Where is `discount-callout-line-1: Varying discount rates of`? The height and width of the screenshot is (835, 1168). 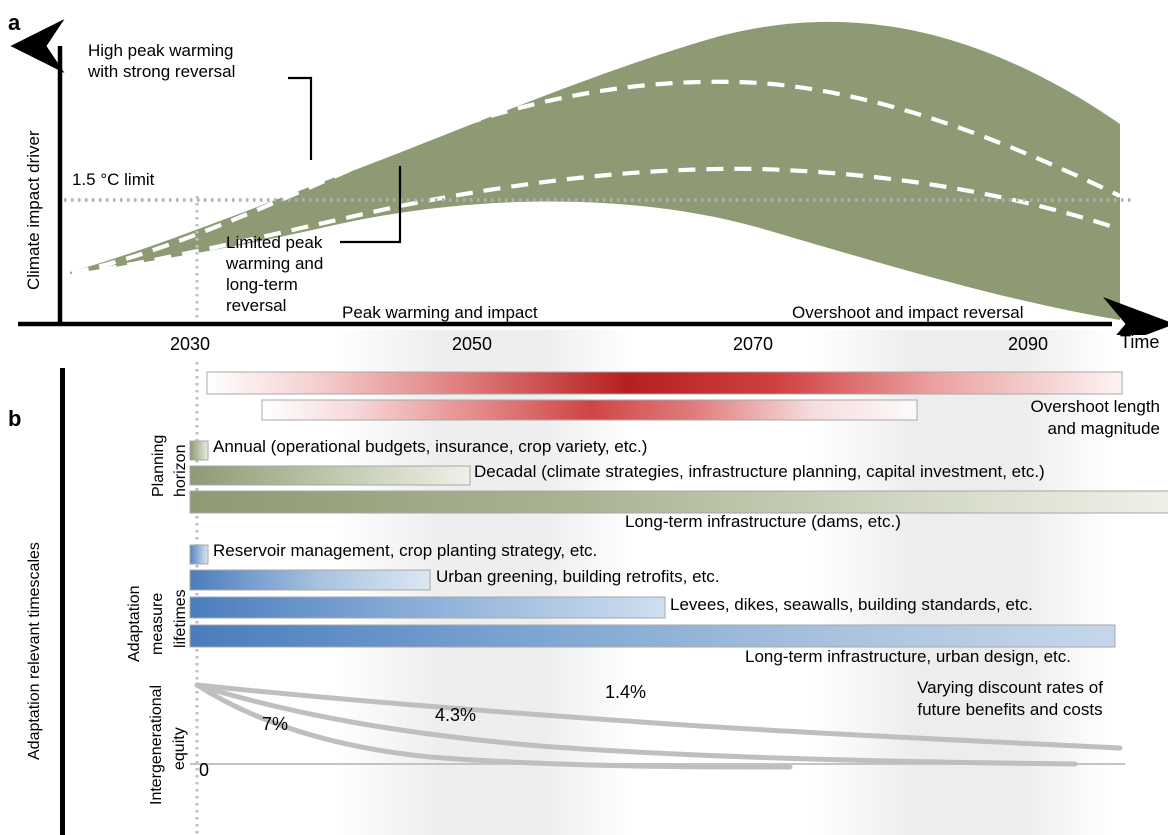
discount-callout-line-1: Varying discount rates of is located at coordinates (1010, 687).